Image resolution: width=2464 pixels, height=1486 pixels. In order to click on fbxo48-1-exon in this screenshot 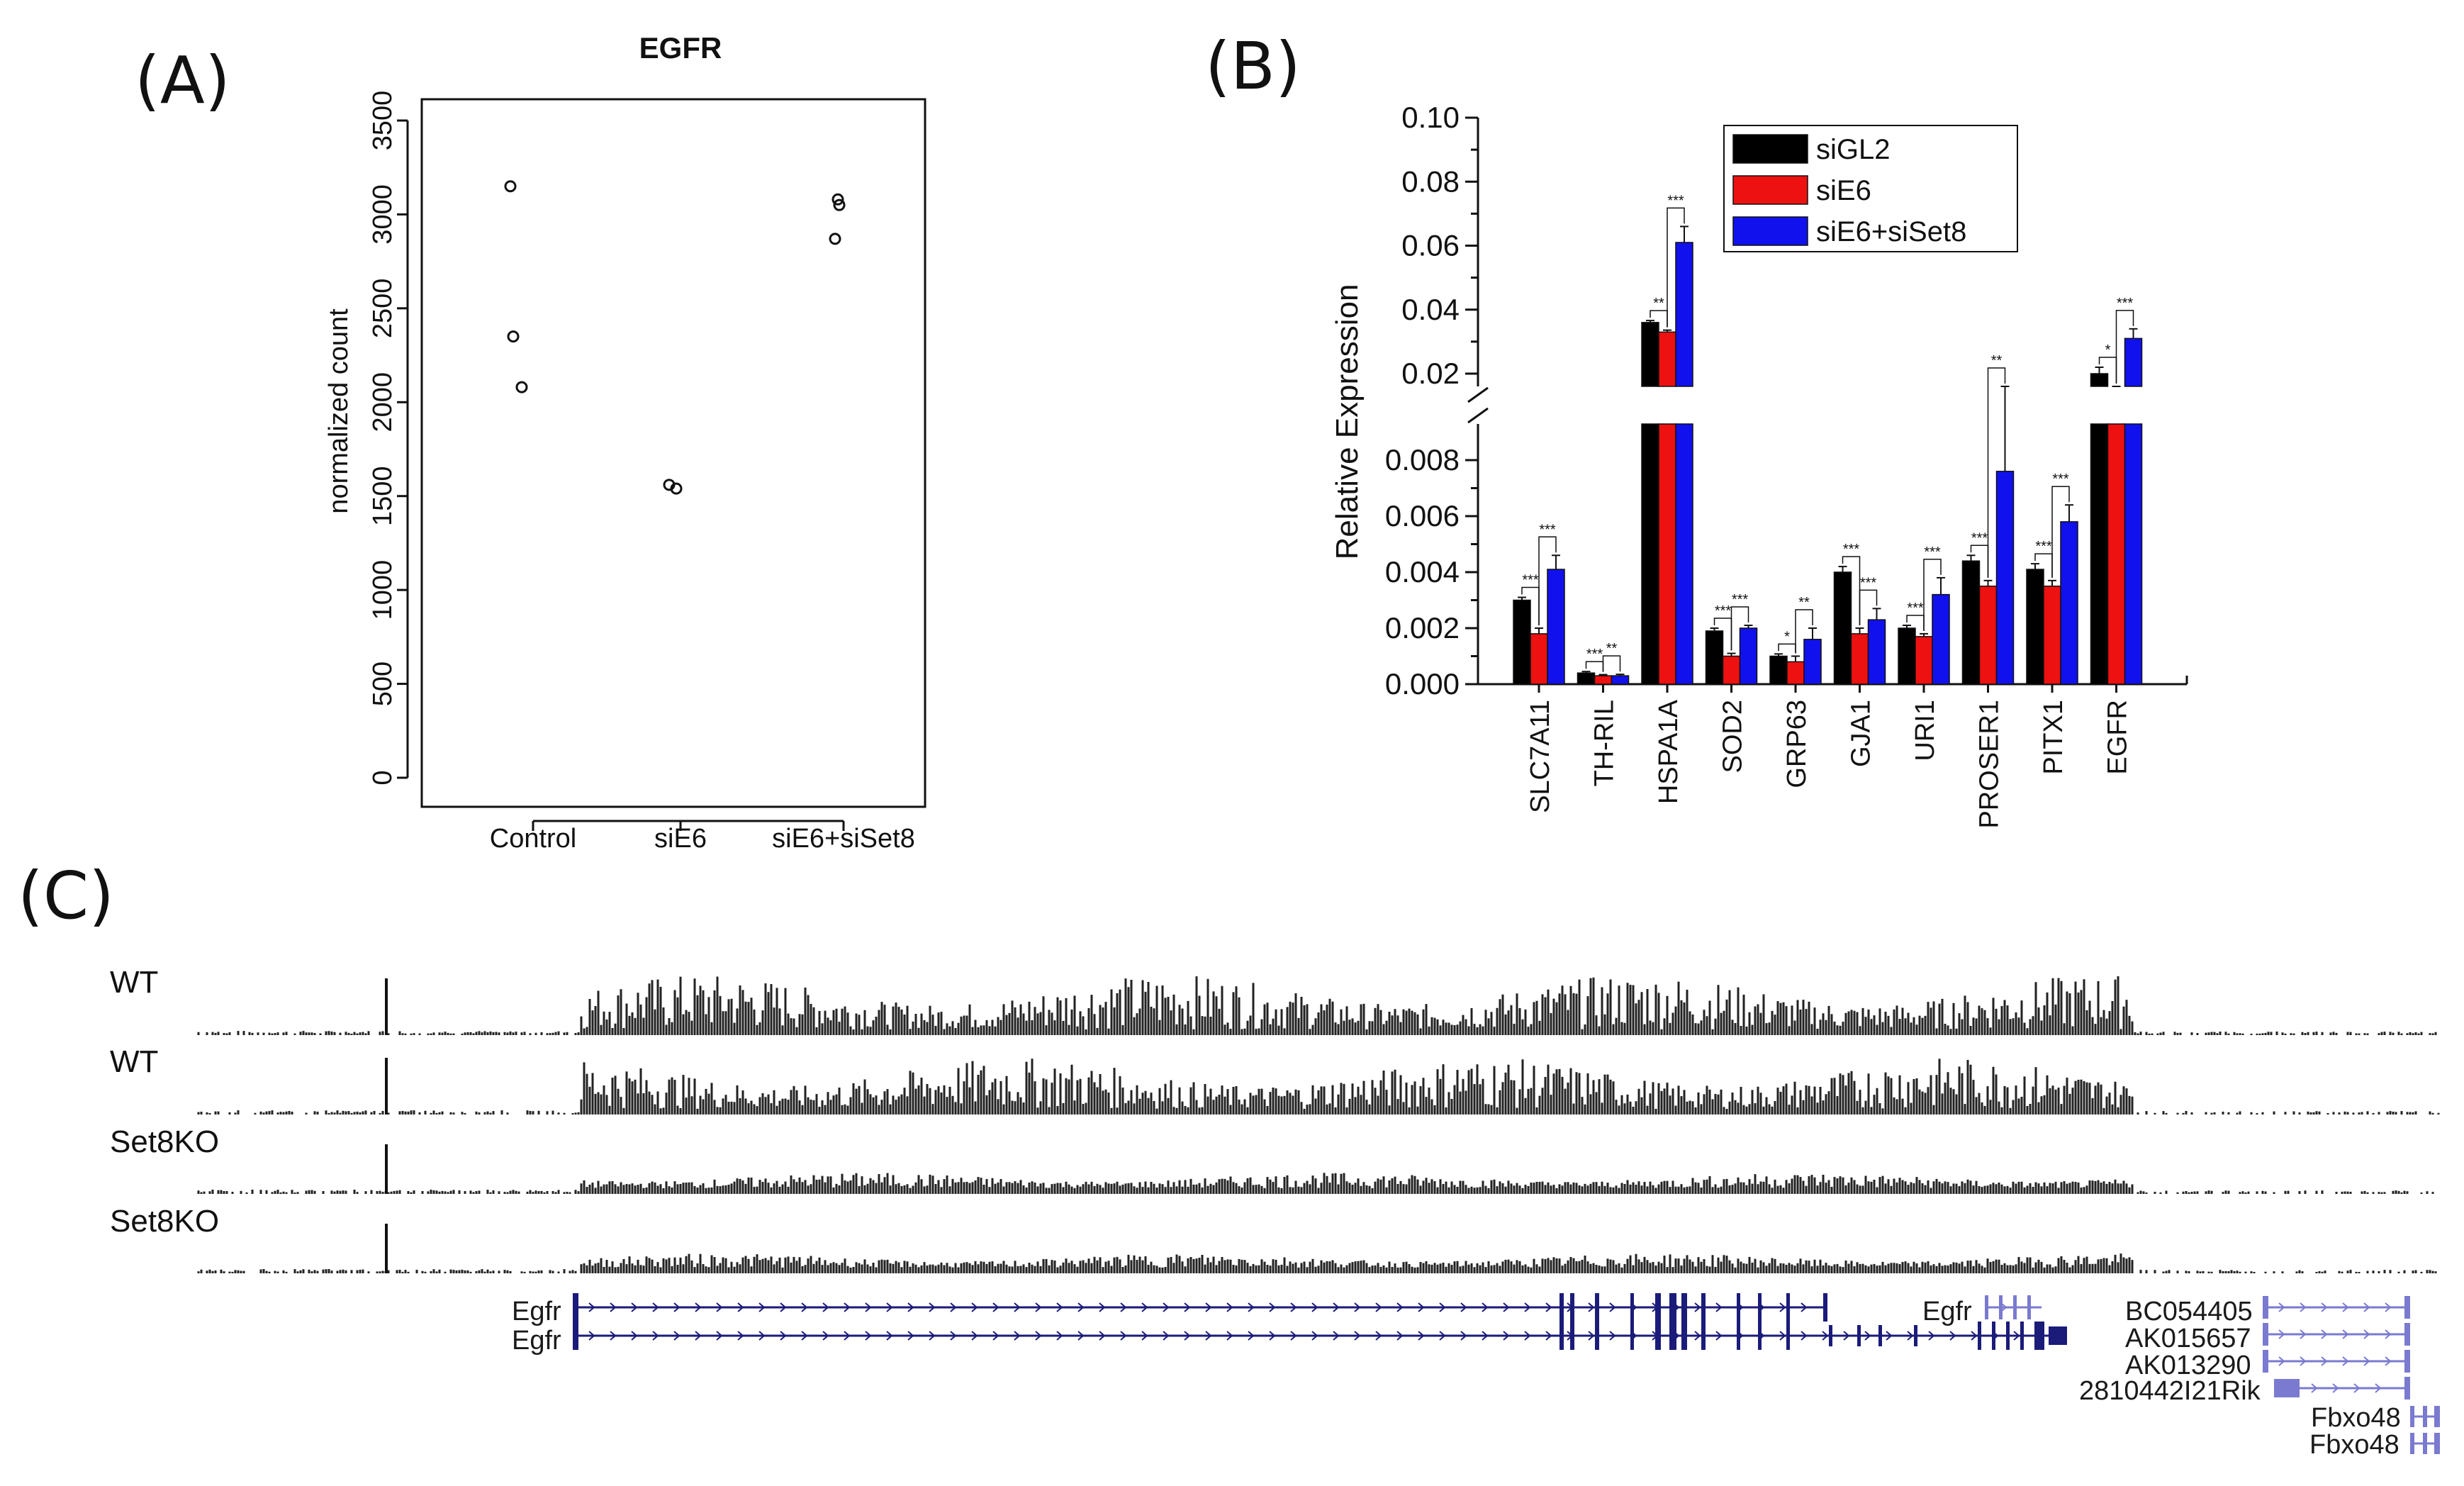, I will do `click(2425, 1417)`.